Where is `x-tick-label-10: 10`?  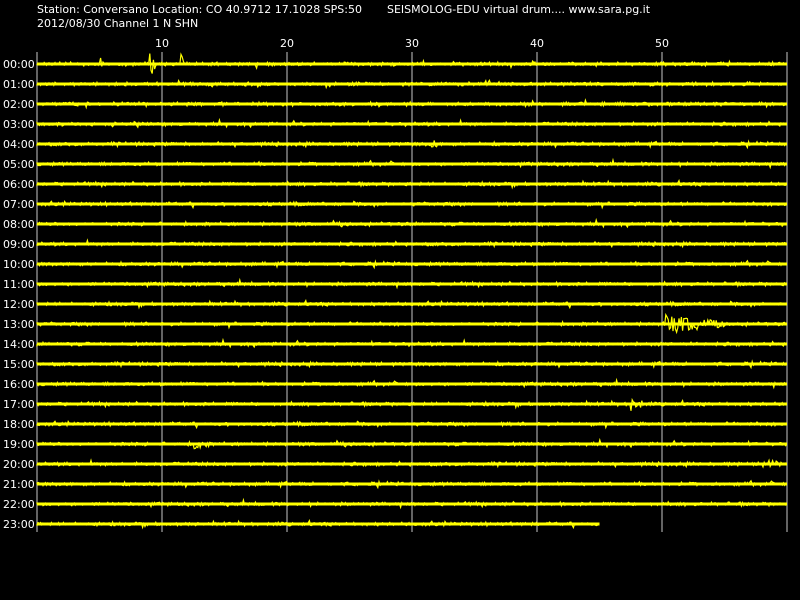
x-tick-label-10: 10 is located at coordinates (162, 43).